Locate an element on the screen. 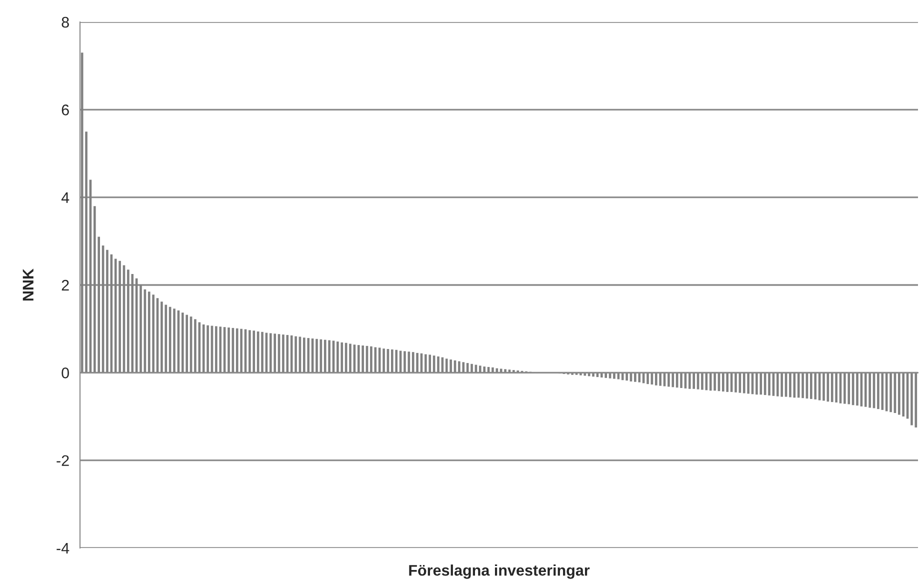 The height and width of the screenshot is (582, 920). y-axis-title: NNK is located at coordinates (28, 284).